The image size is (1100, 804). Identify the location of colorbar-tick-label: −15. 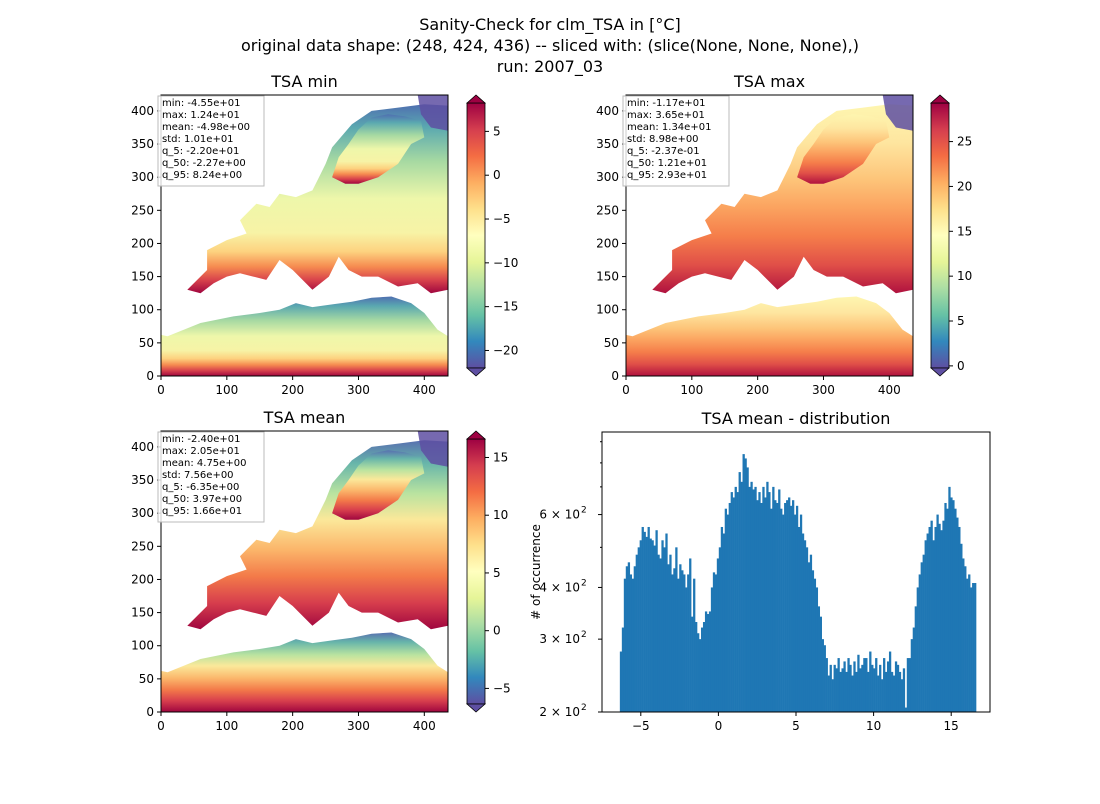
(505, 307).